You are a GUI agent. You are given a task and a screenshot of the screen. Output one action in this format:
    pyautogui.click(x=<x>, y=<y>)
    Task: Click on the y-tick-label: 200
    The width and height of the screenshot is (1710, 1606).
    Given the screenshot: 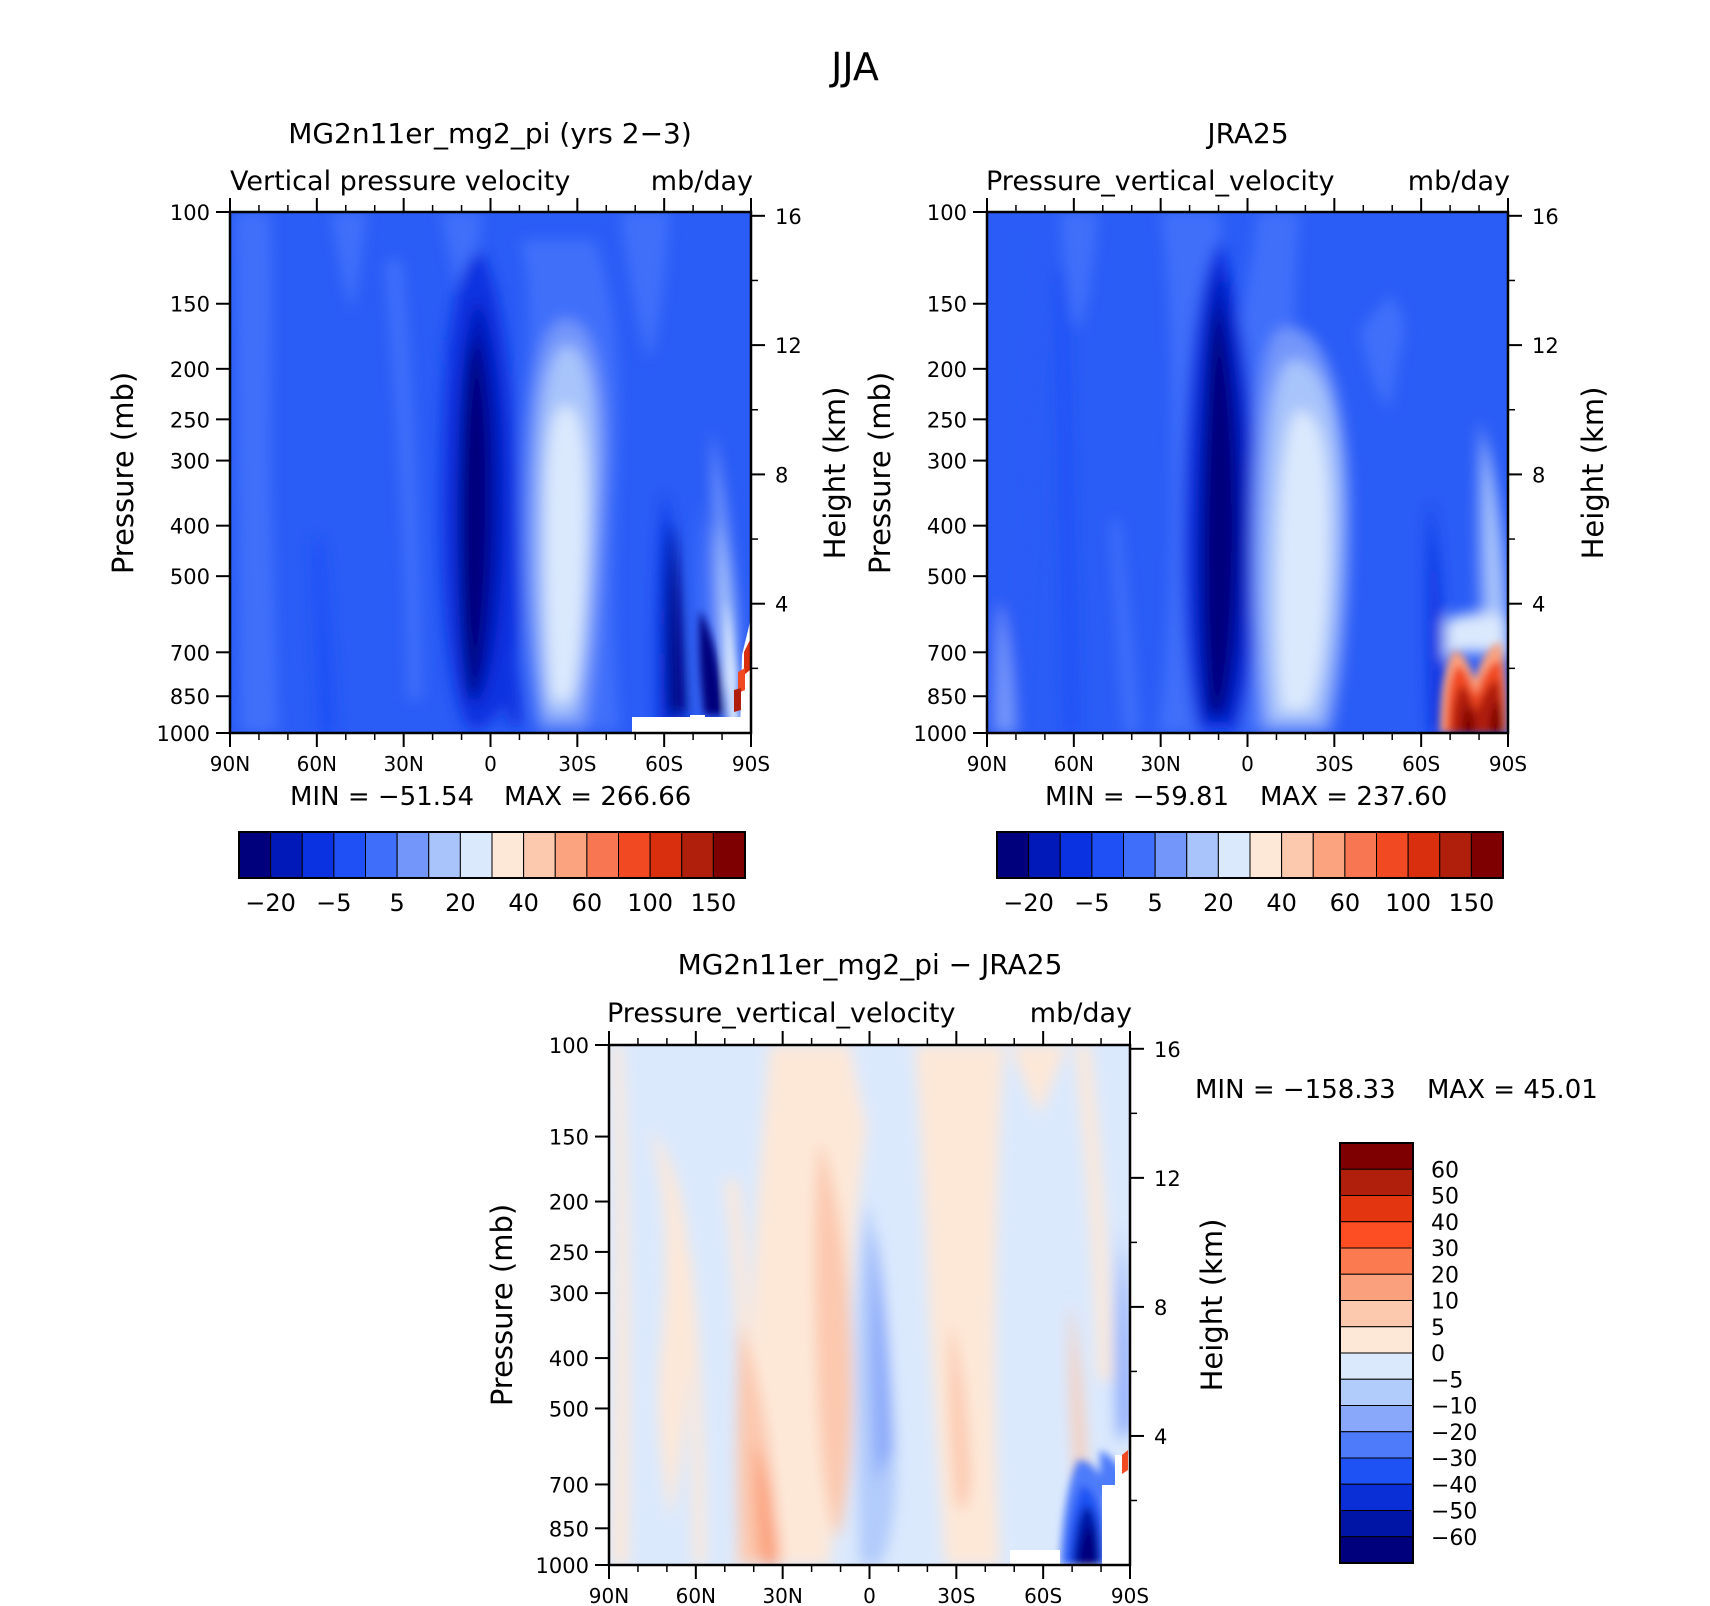 What is the action you would take?
    pyautogui.click(x=947, y=370)
    